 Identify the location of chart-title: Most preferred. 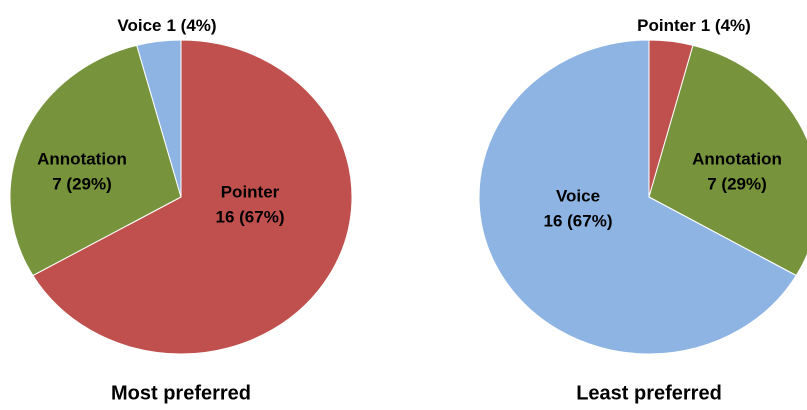
(181, 393).